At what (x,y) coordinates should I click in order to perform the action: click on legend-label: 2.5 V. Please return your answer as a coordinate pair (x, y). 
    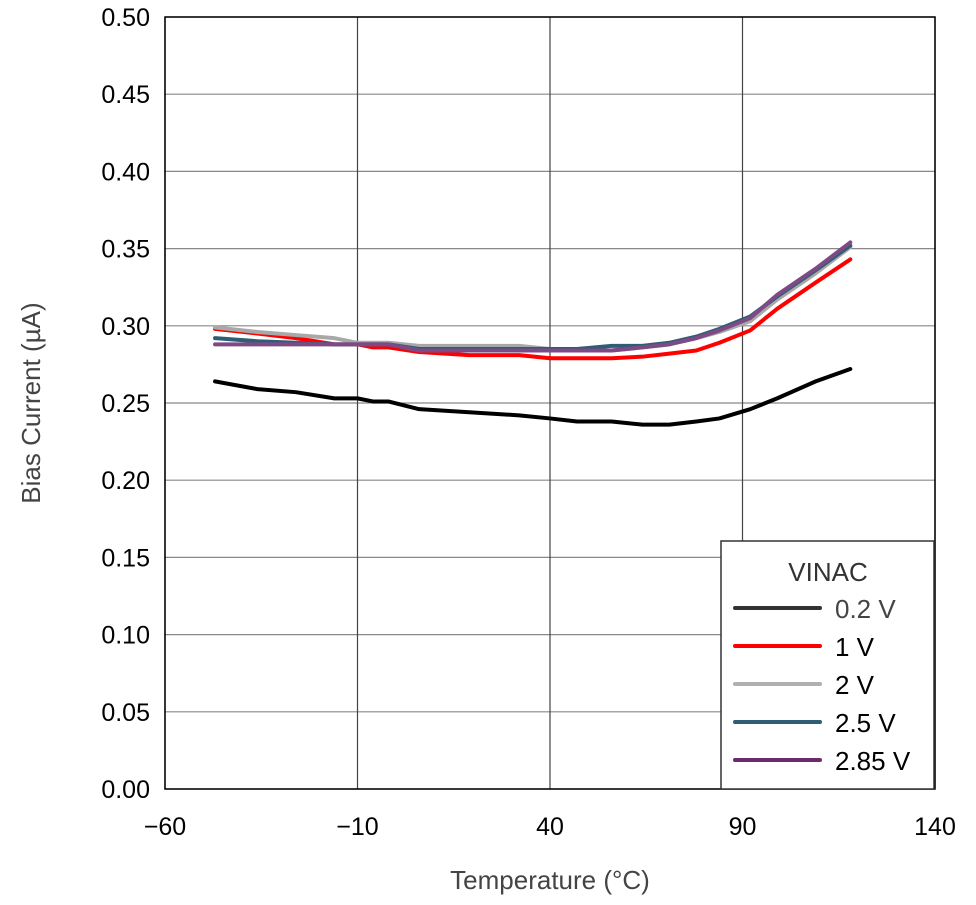
    Looking at the image, I should click on (865, 723).